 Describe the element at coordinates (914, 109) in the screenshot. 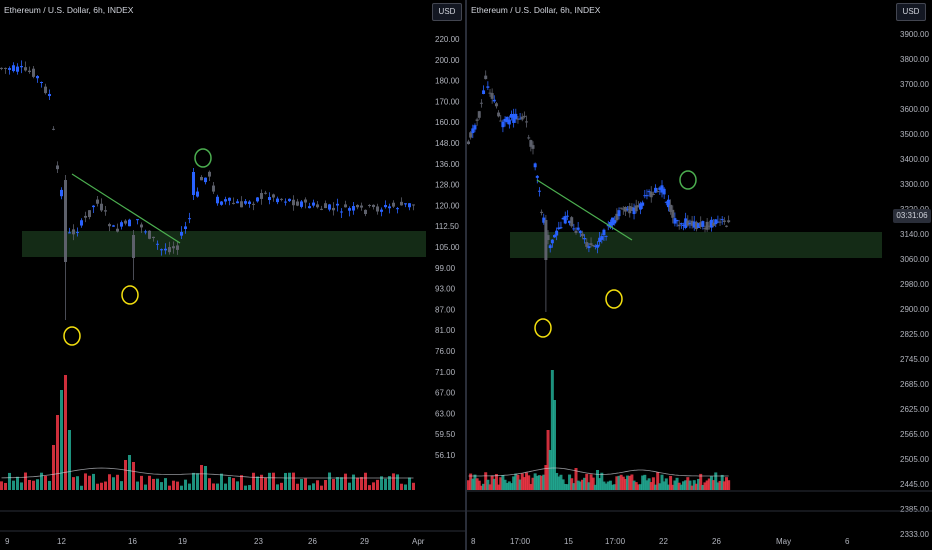

I see `price-axis-label: 3600.00` at that location.